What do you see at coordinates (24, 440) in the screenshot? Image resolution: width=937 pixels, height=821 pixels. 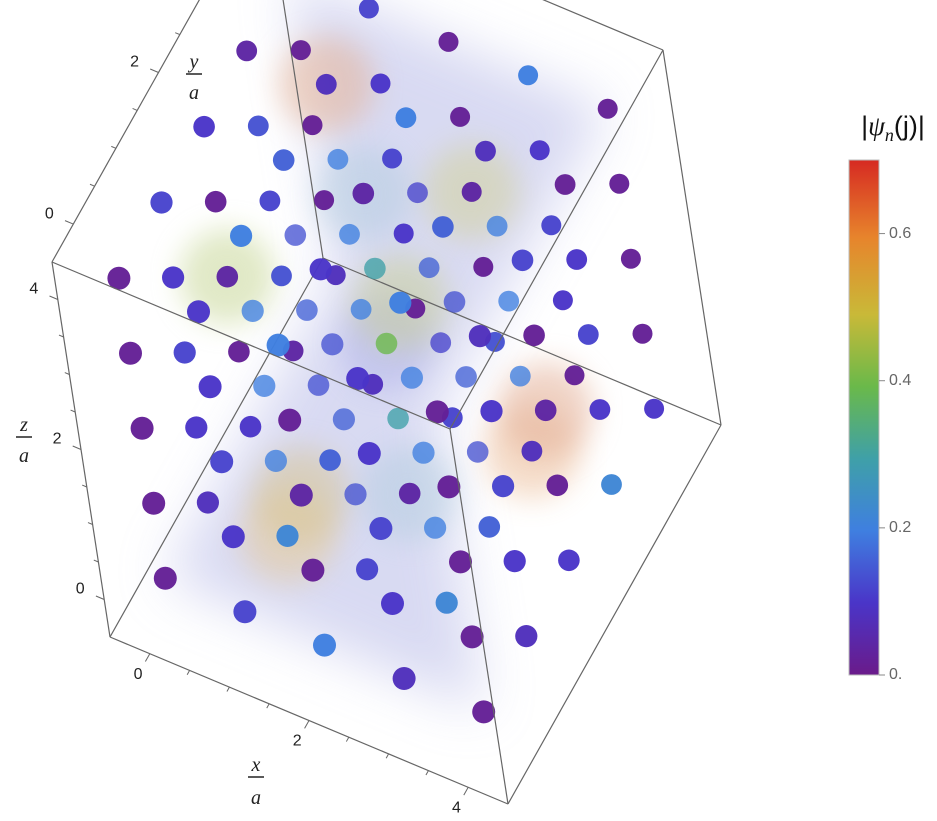 I see `z-axis-label: z a` at bounding box center [24, 440].